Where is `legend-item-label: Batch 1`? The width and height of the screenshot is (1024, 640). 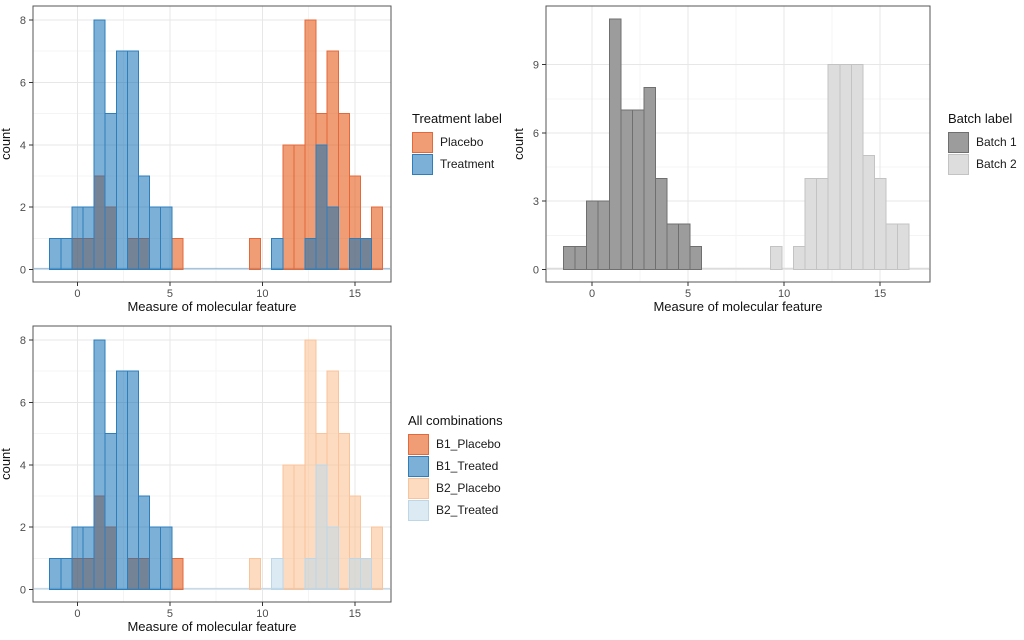
legend-item-label: Batch 1 is located at coordinates (996, 142).